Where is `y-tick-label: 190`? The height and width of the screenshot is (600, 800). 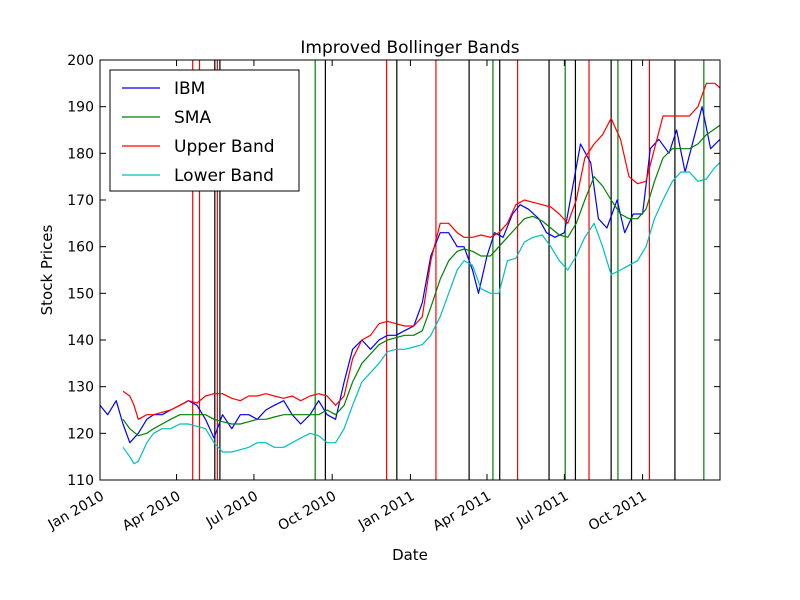 y-tick-label: 190 is located at coordinates (80, 108).